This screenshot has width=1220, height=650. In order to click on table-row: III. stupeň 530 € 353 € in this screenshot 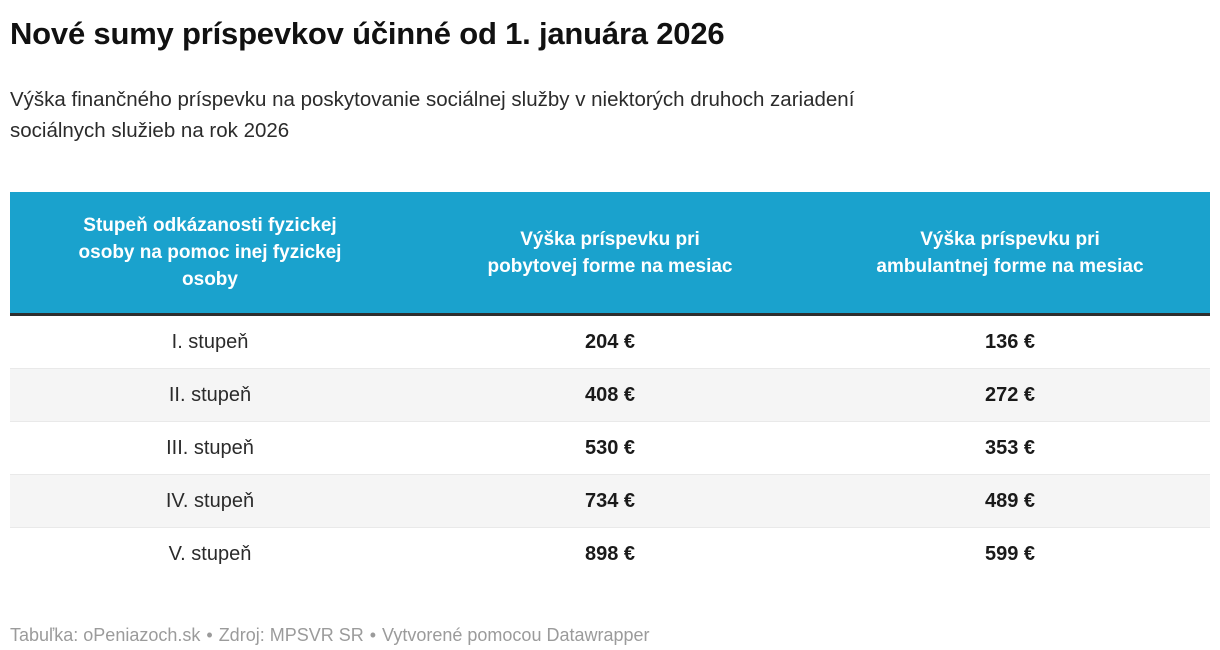, I will do `click(610, 447)`.